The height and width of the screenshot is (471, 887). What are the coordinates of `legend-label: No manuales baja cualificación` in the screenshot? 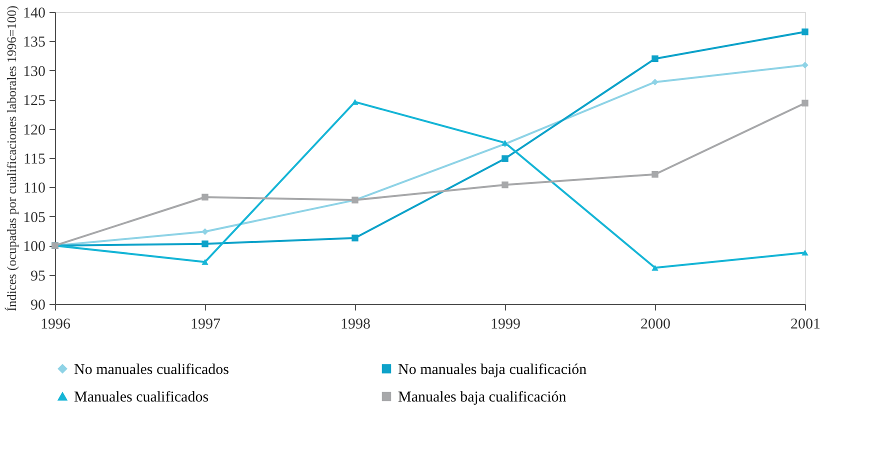 It's located at (493, 370).